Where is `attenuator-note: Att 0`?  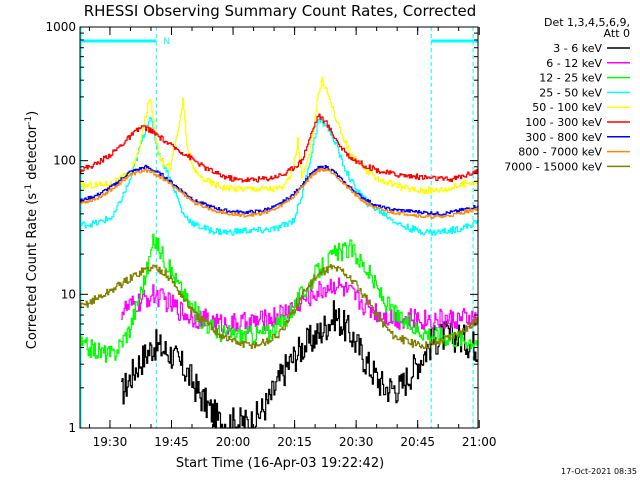 attenuator-note: Att 0 is located at coordinates (617, 33).